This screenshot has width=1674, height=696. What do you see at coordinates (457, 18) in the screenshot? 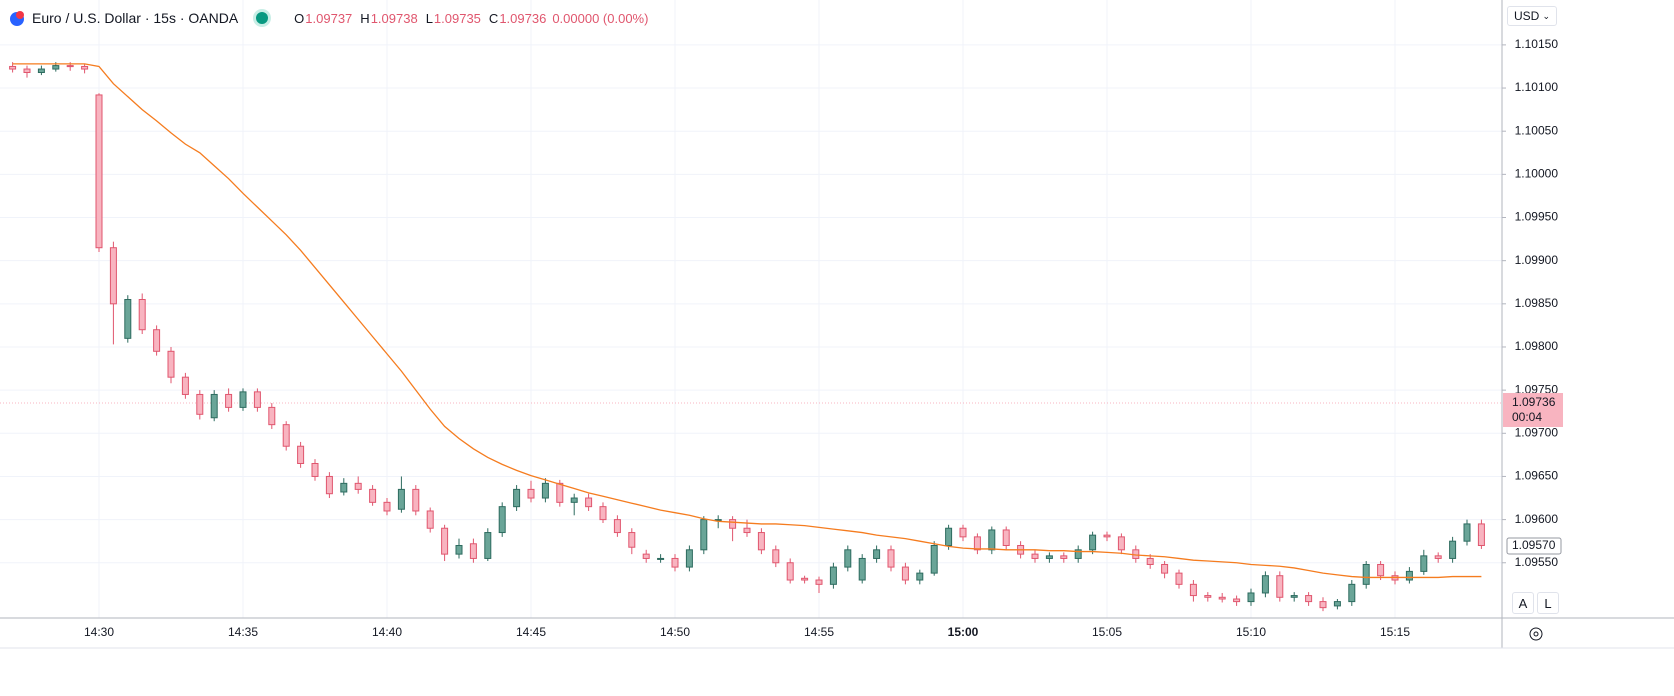
I see `legend-value: 1.09735` at bounding box center [457, 18].